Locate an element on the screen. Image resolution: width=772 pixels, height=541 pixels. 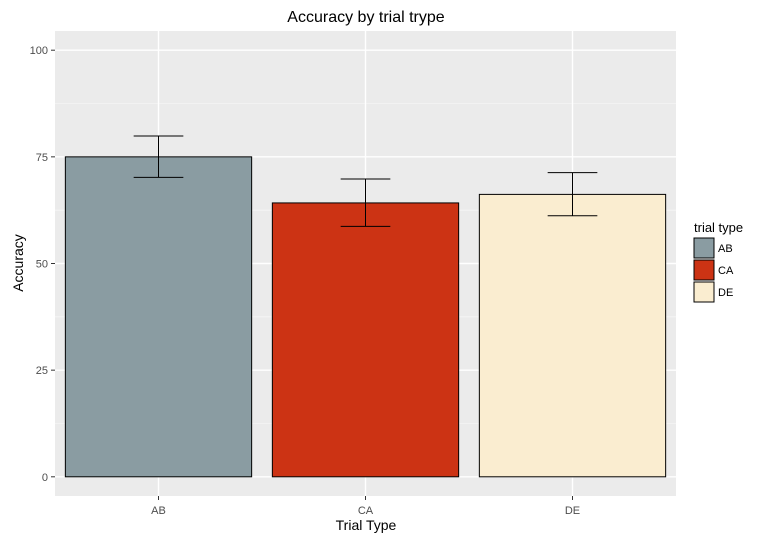
legend: trial type AB CA DE is located at coordinates (718, 261).